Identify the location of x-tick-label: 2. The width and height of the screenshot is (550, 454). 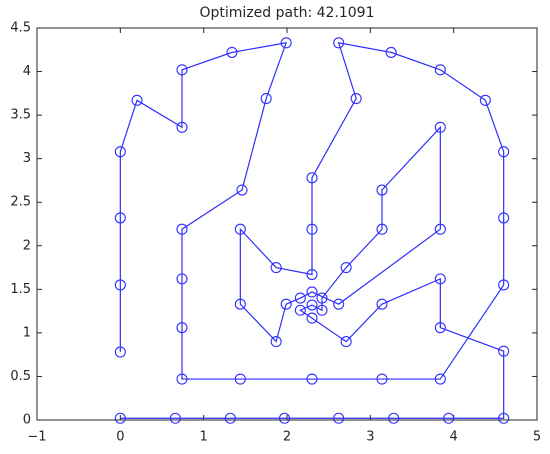
(287, 437).